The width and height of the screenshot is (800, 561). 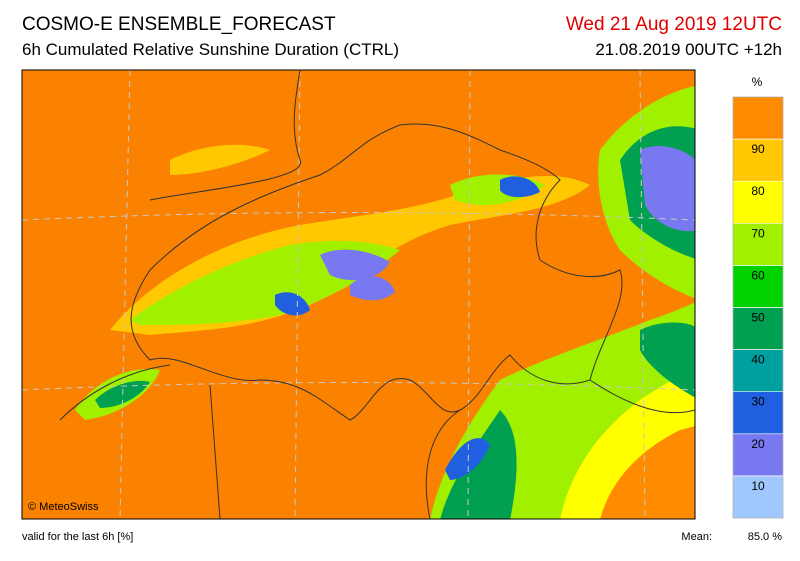 What do you see at coordinates (757, 82) in the screenshot?
I see `legend-unit: %` at bounding box center [757, 82].